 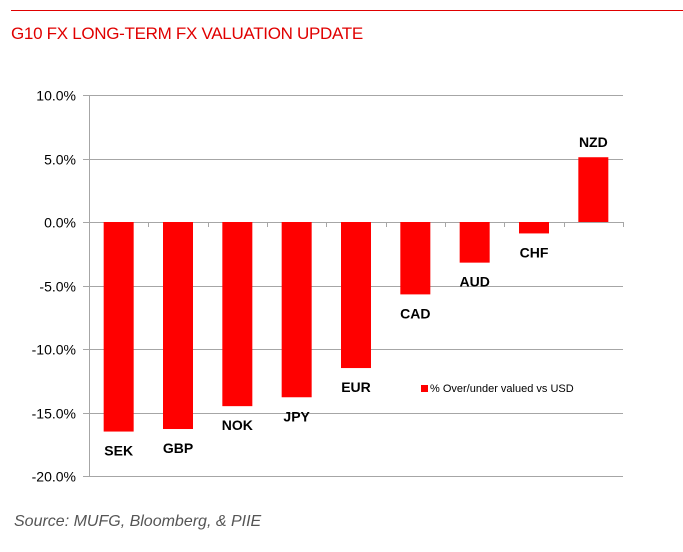 What do you see at coordinates (356, 387) in the screenshot?
I see `category-label-eur: EUR` at bounding box center [356, 387].